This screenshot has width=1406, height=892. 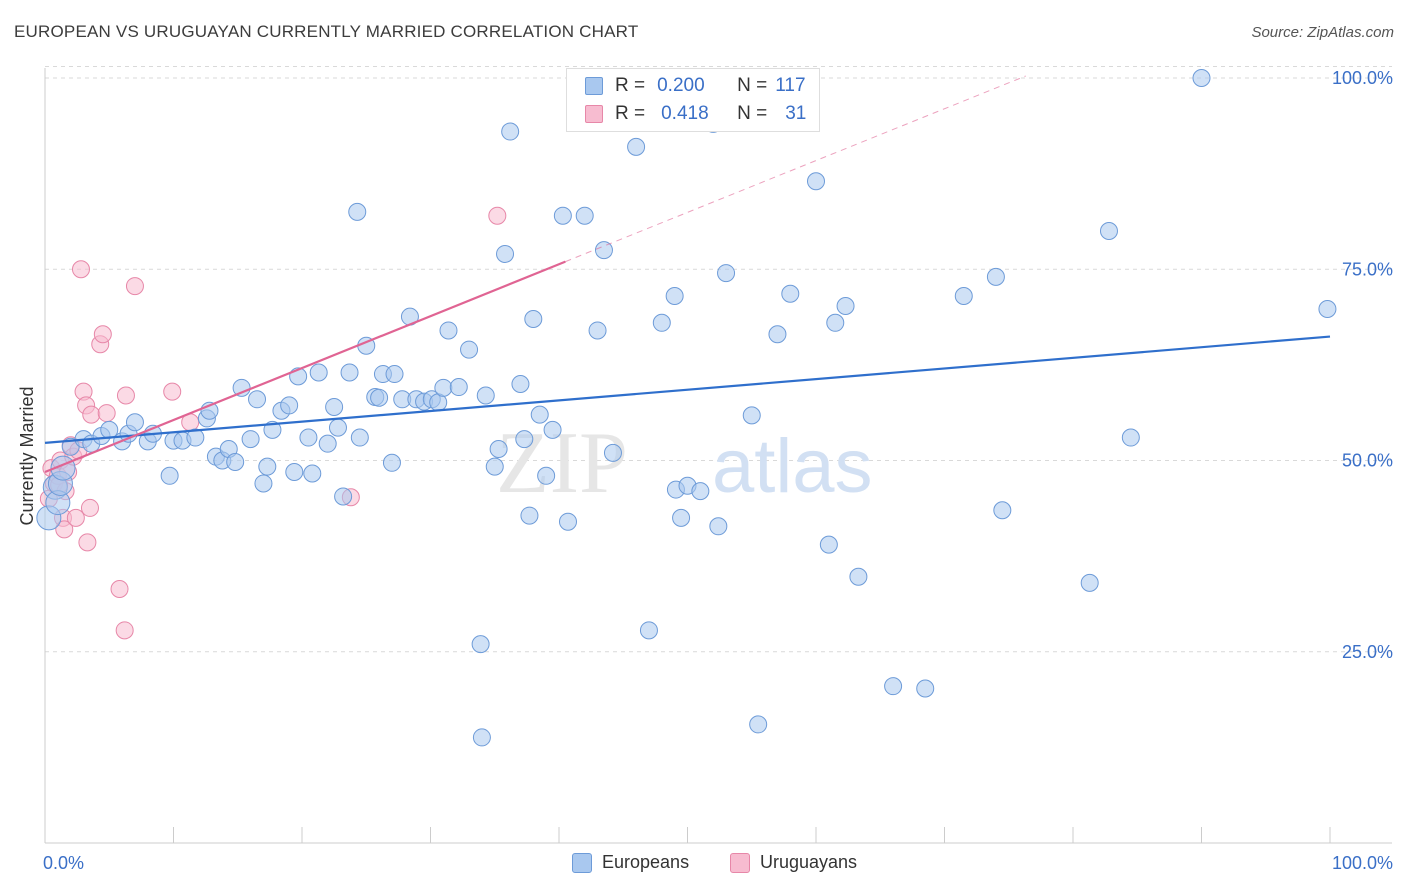 I want to click on uruguayans-trend-extension, so click(x=795, y=169).